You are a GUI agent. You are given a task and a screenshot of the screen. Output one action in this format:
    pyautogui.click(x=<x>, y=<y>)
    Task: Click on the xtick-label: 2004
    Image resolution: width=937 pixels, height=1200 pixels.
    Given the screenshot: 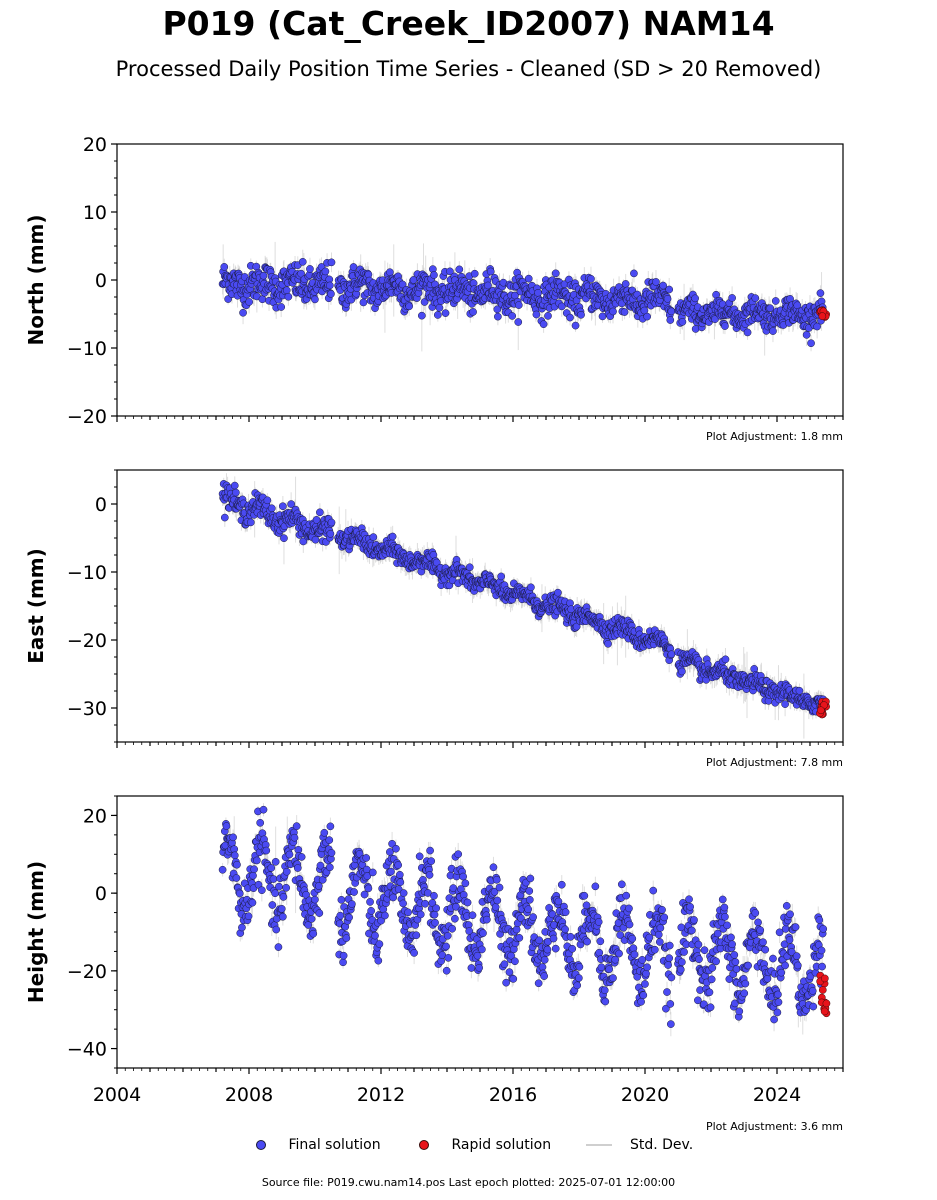 What is the action you would take?
    pyautogui.click(x=117, y=1095)
    